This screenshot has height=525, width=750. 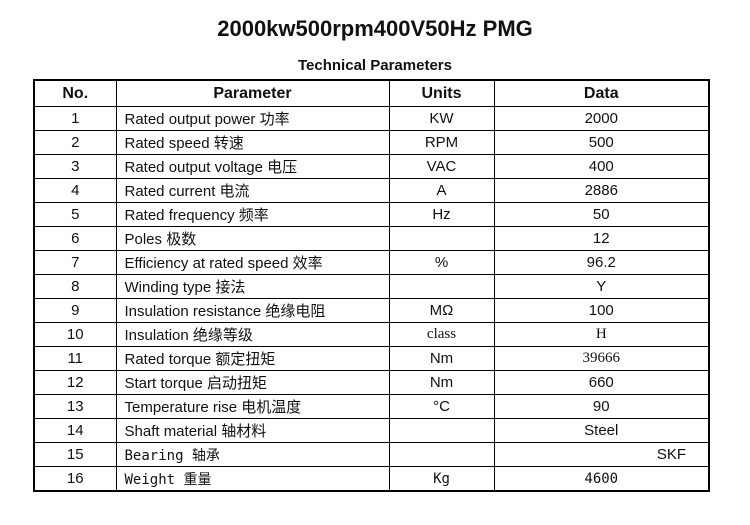 I want to click on column-header-no: No., so click(x=75, y=93).